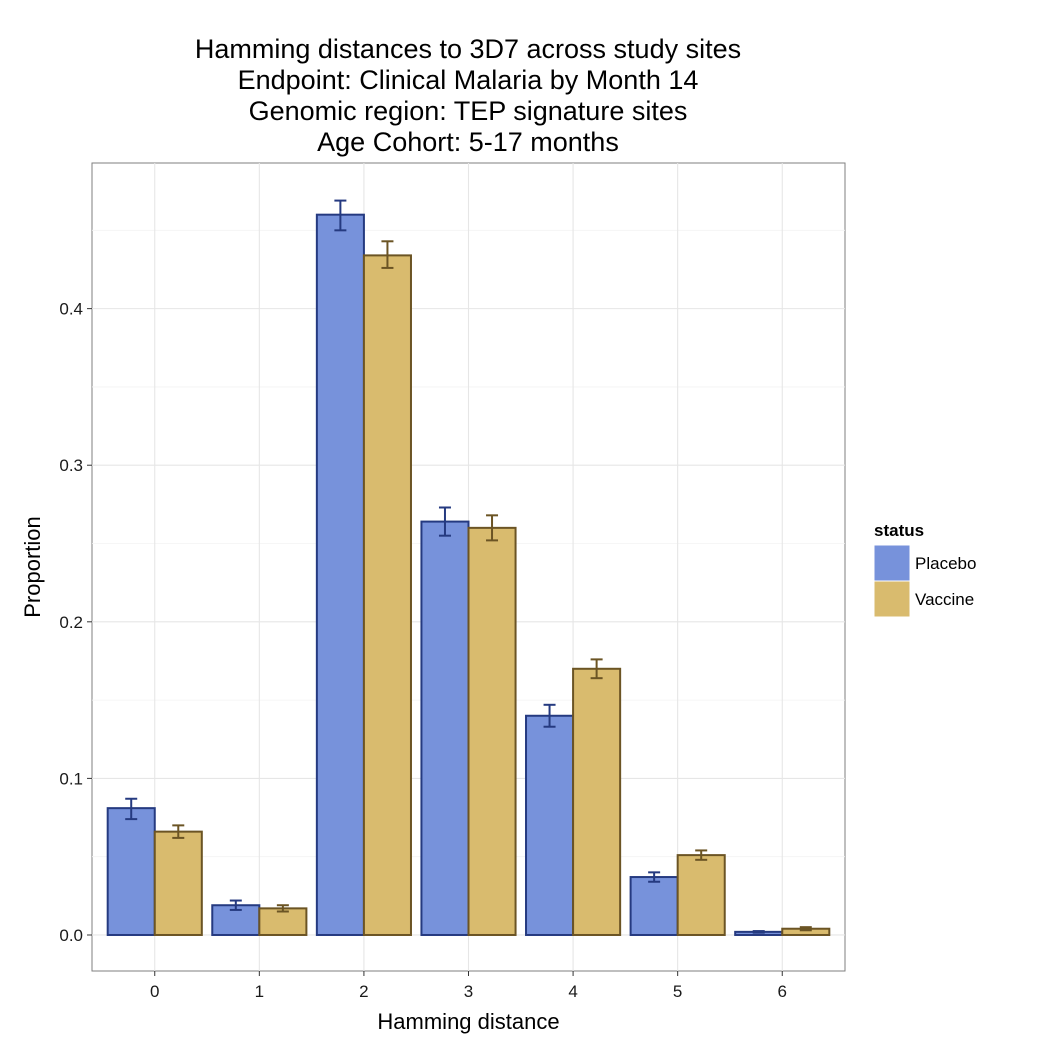  Describe the element at coordinates (945, 563) in the screenshot. I see `legend-label-placebo: Placebo` at that location.